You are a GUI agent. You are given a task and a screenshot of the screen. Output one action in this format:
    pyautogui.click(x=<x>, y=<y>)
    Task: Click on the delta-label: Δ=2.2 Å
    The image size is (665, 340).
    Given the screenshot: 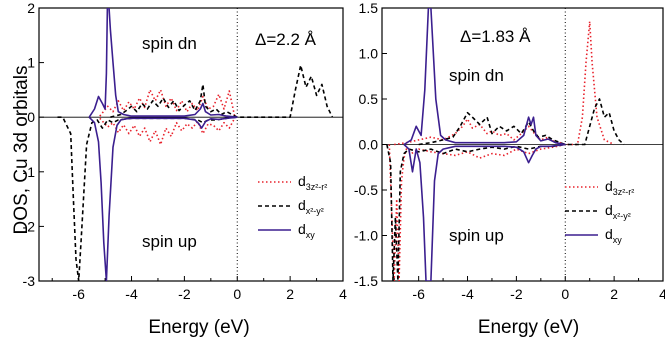 What is the action you would take?
    pyautogui.click(x=286, y=39)
    